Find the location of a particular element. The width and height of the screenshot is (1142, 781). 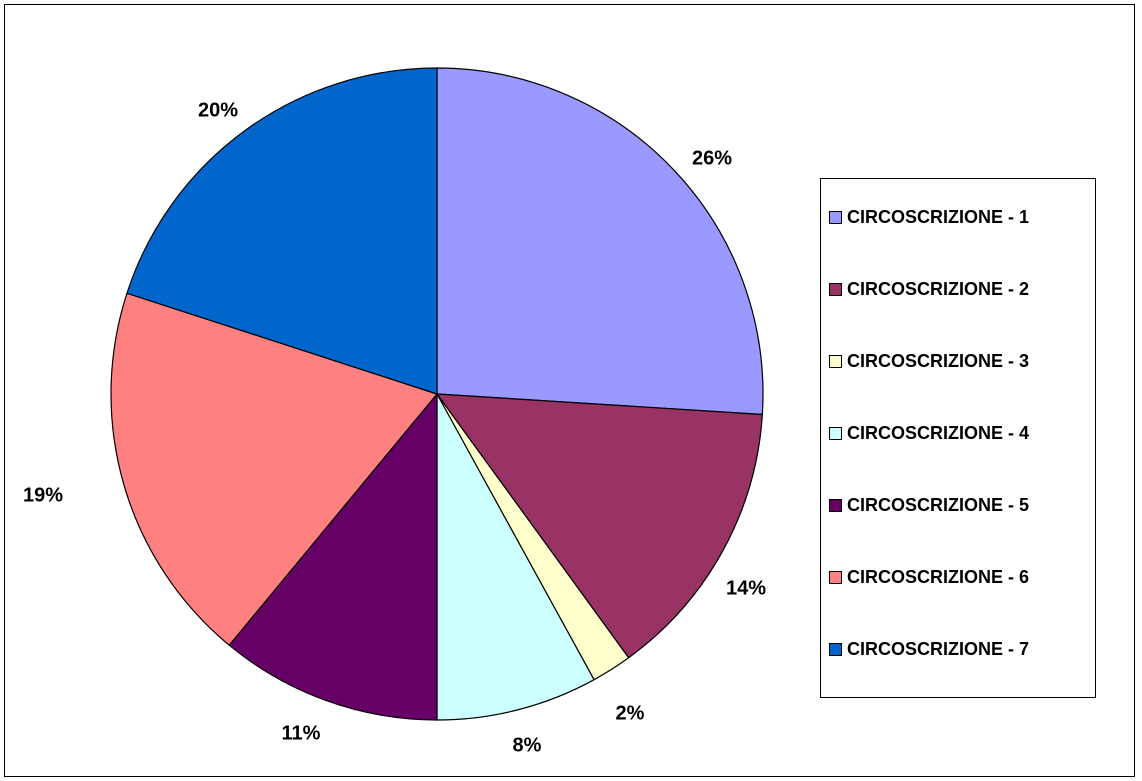

legend-item-7: CIRCOSCRIZIONE - 7 is located at coordinates (929, 649).